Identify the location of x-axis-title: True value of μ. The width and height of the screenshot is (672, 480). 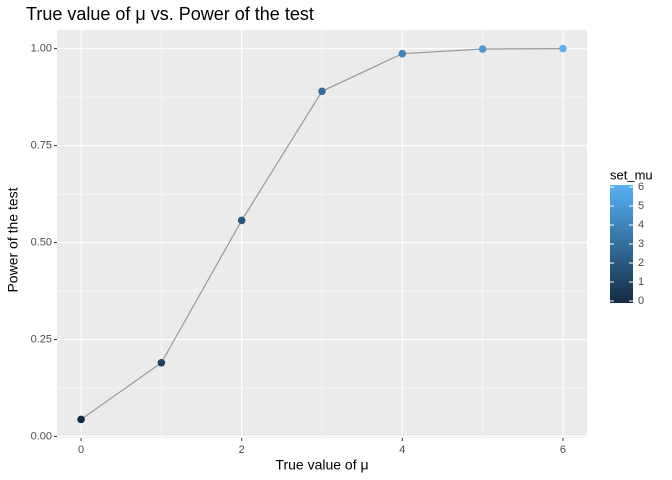
(321, 465).